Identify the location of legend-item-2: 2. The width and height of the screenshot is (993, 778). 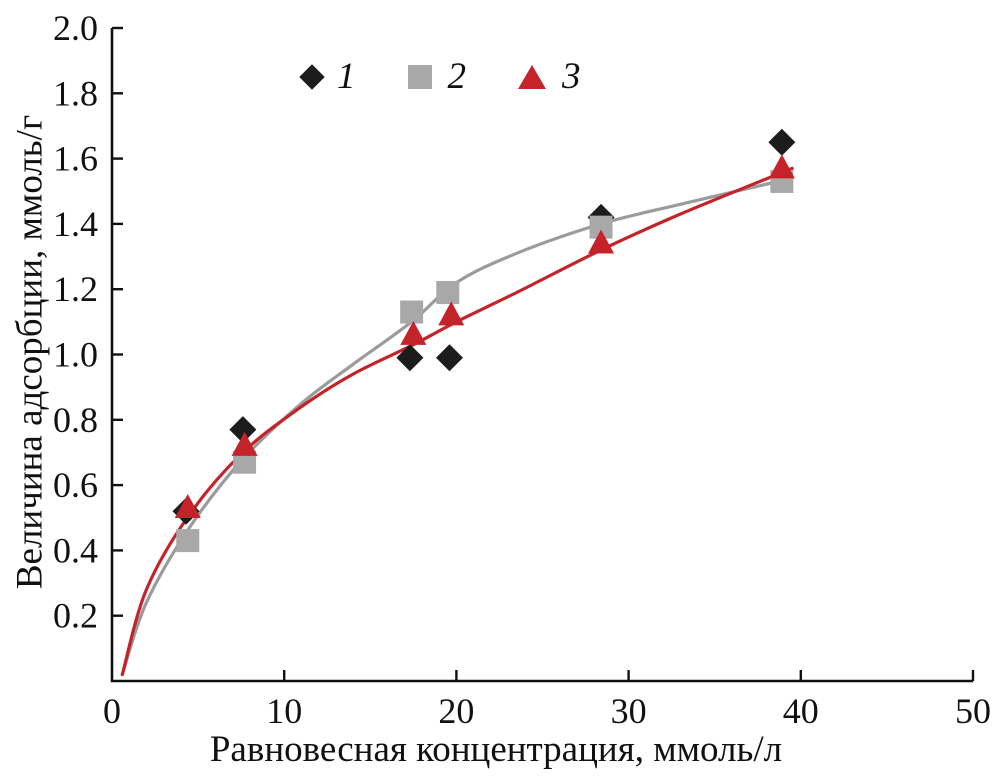
(437, 76).